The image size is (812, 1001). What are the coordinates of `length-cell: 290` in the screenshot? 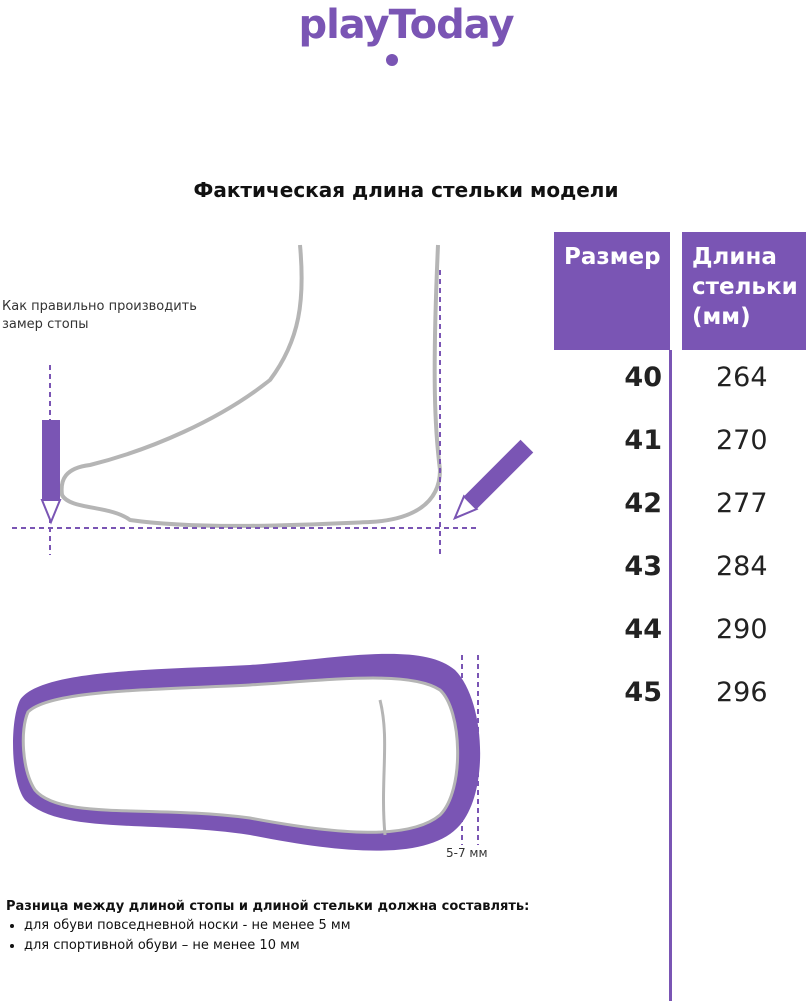 It's located at (742, 629).